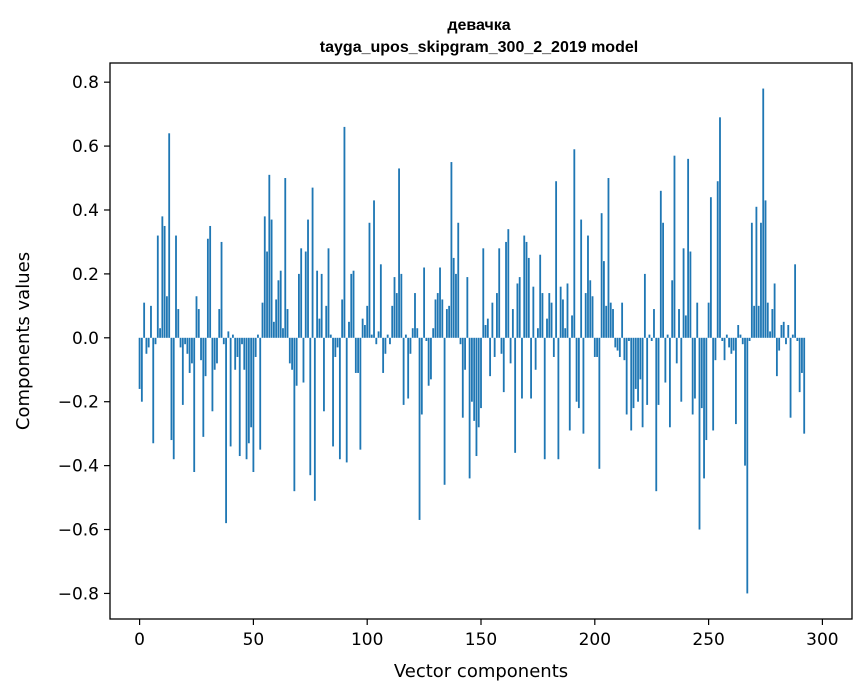 The image size is (867, 696). I want to click on x-tick-label: 50, so click(254, 640).